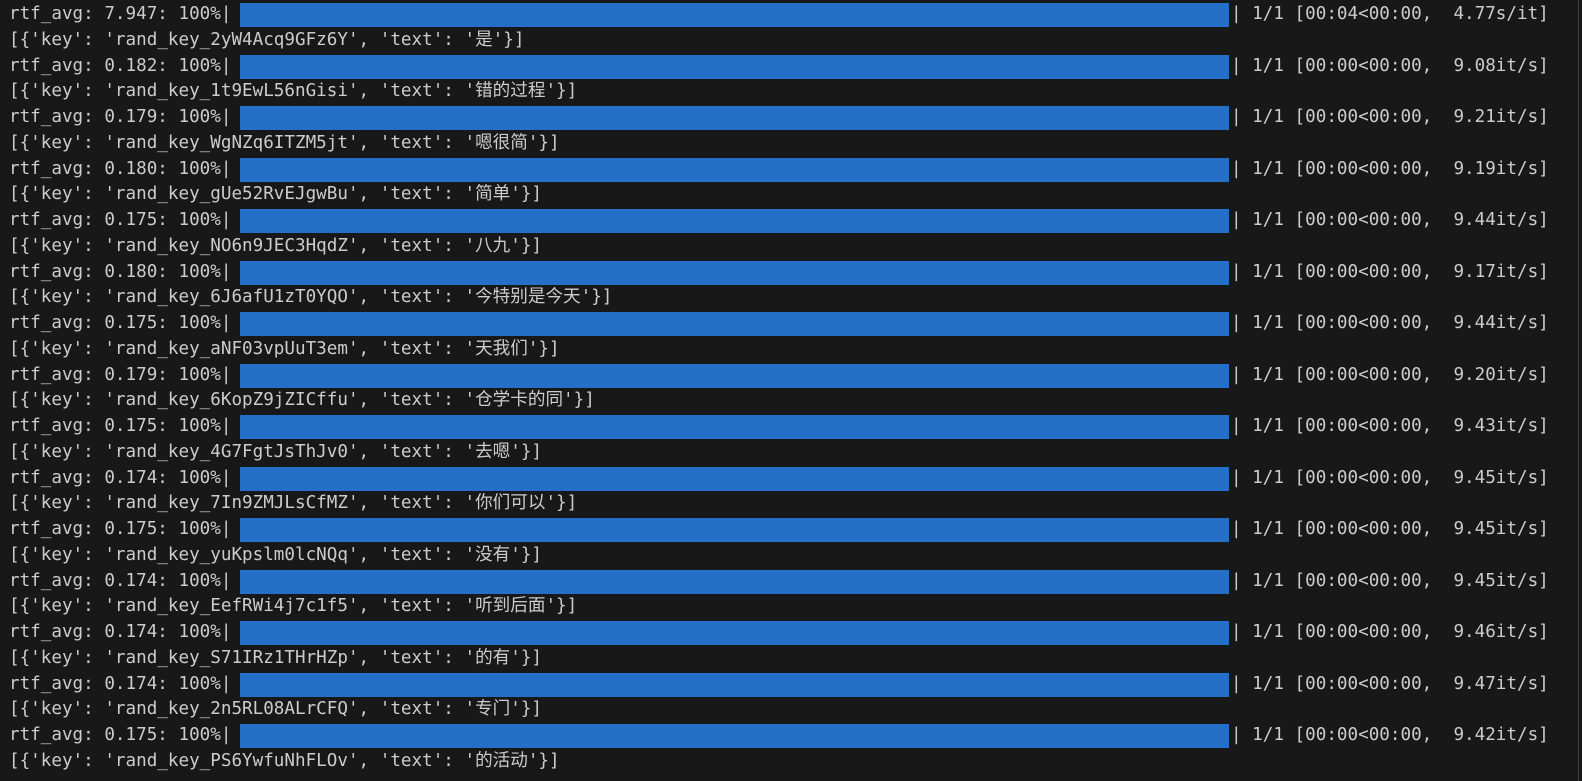 The width and height of the screenshot is (1582, 781). Describe the element at coordinates (1390, 735) in the screenshot. I see `progress-stats: | 1/1 [00:00<00:00, 9.42it/s]` at that location.